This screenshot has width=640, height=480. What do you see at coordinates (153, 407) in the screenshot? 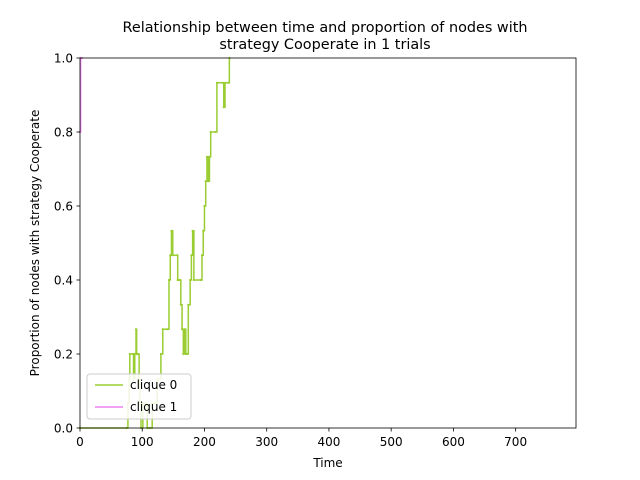
I see `legend-label-clique-1: clique 1` at bounding box center [153, 407].